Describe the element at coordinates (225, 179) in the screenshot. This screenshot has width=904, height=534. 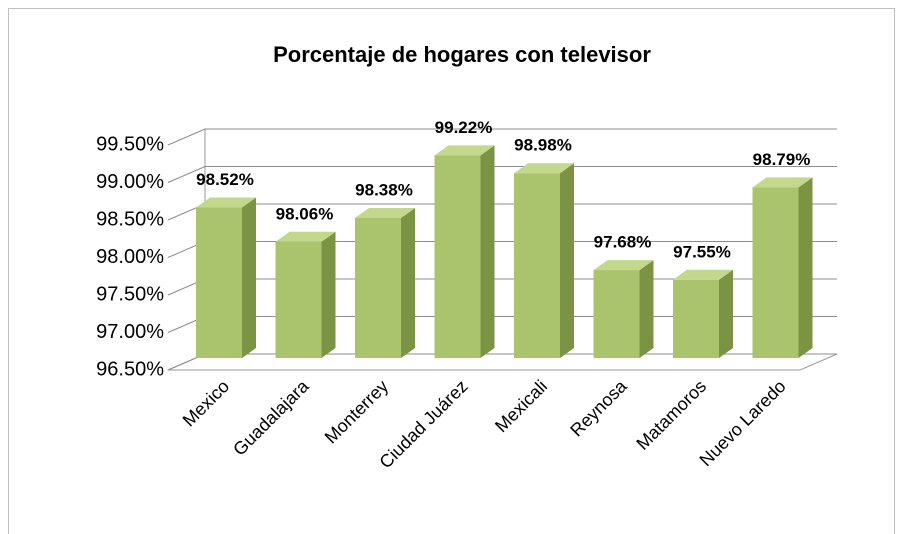
I see `value-label: 98.52%` at that location.